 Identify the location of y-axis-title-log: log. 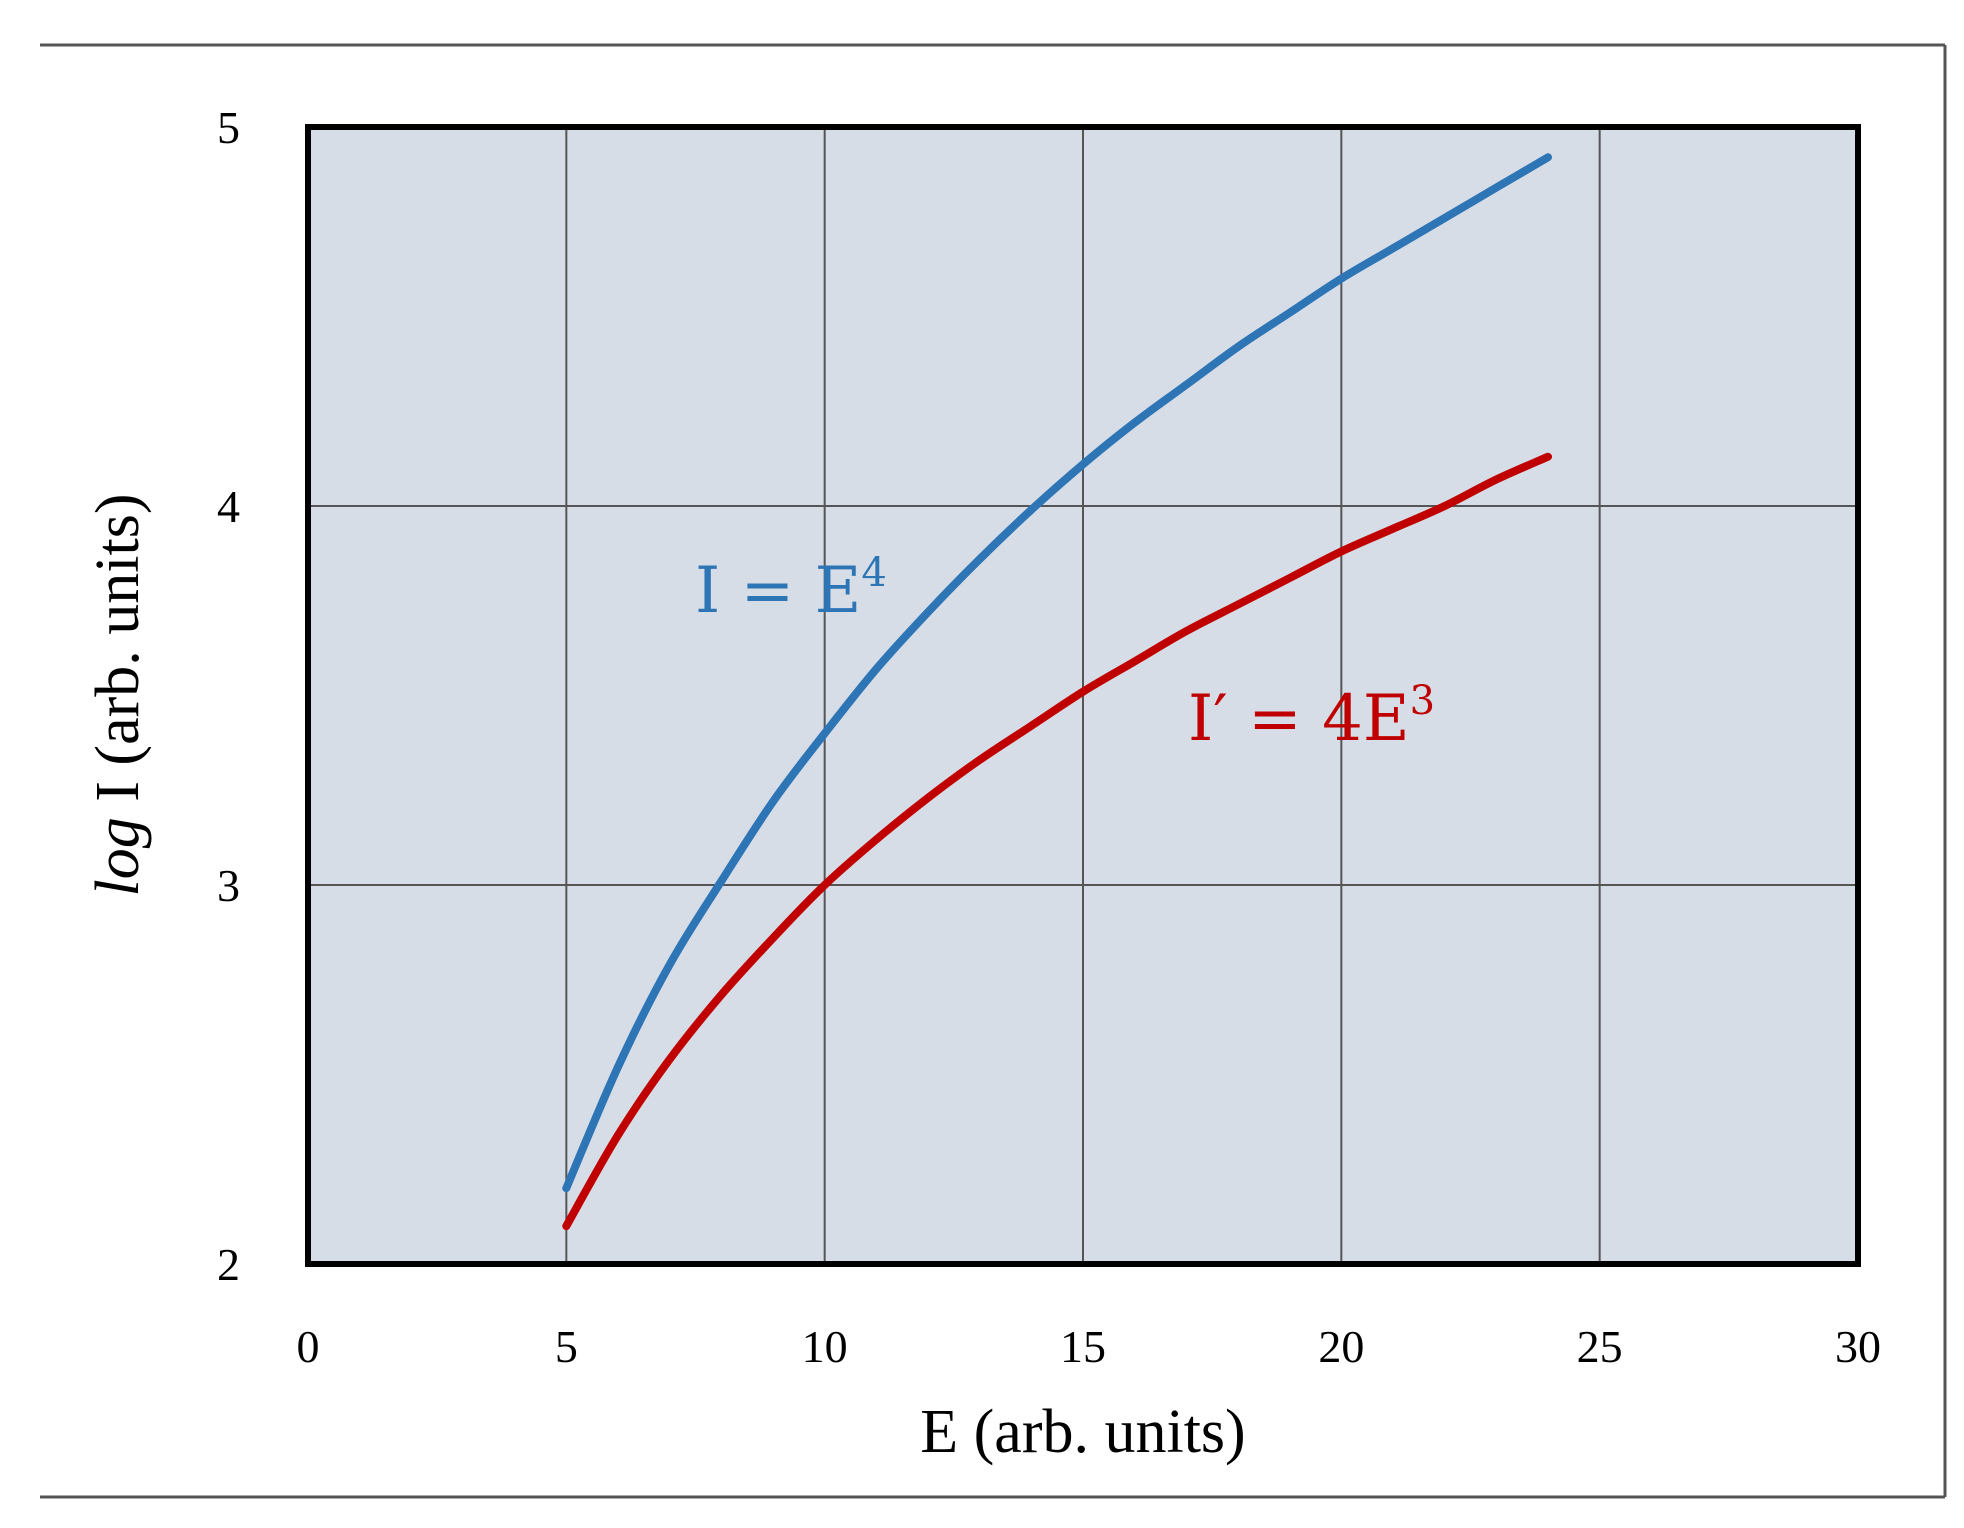
(118, 856).